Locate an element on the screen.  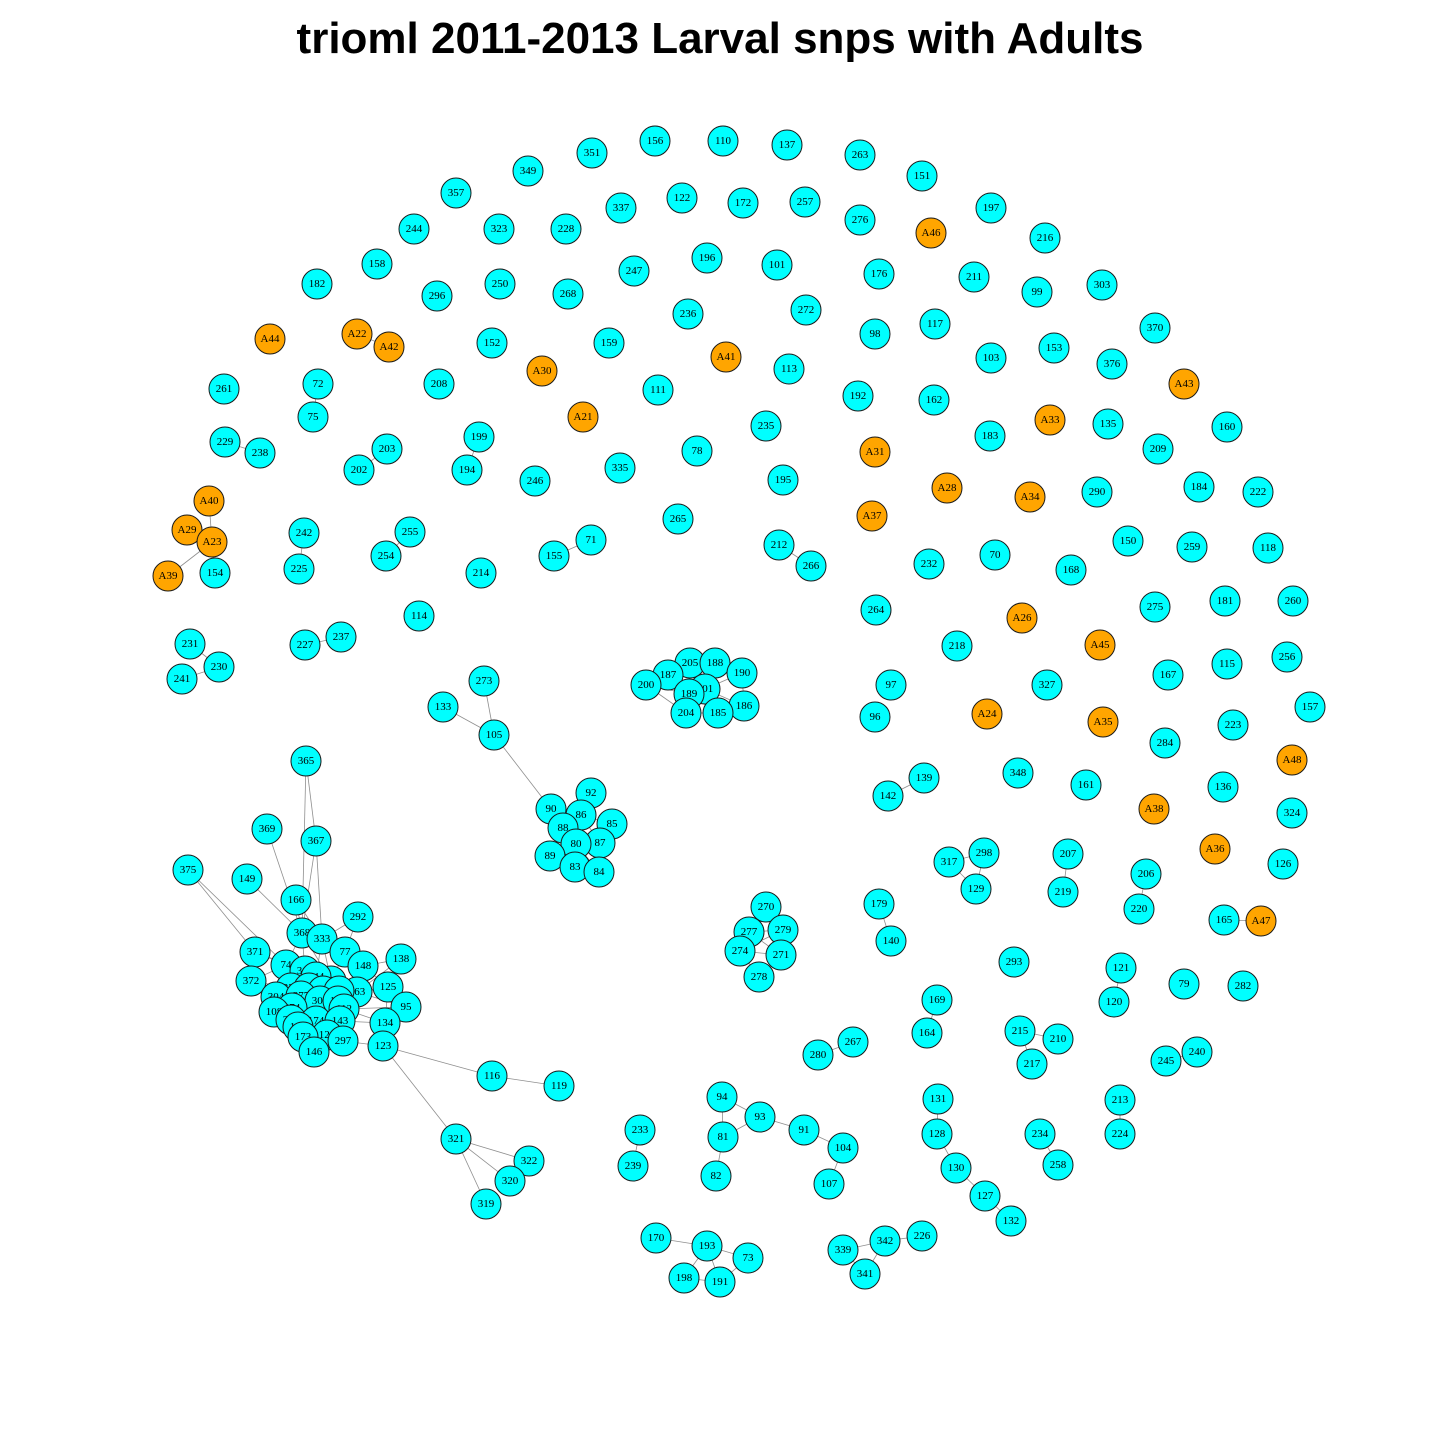
node-label-189: 189 is located at coordinates (689, 694).